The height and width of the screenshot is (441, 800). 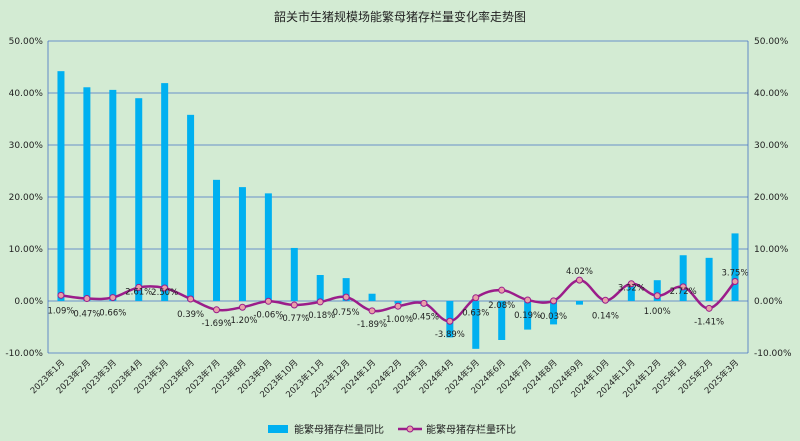 What do you see at coordinates (771, 146) in the screenshot?
I see `y-tick-label-right: 30.00%` at bounding box center [771, 146].